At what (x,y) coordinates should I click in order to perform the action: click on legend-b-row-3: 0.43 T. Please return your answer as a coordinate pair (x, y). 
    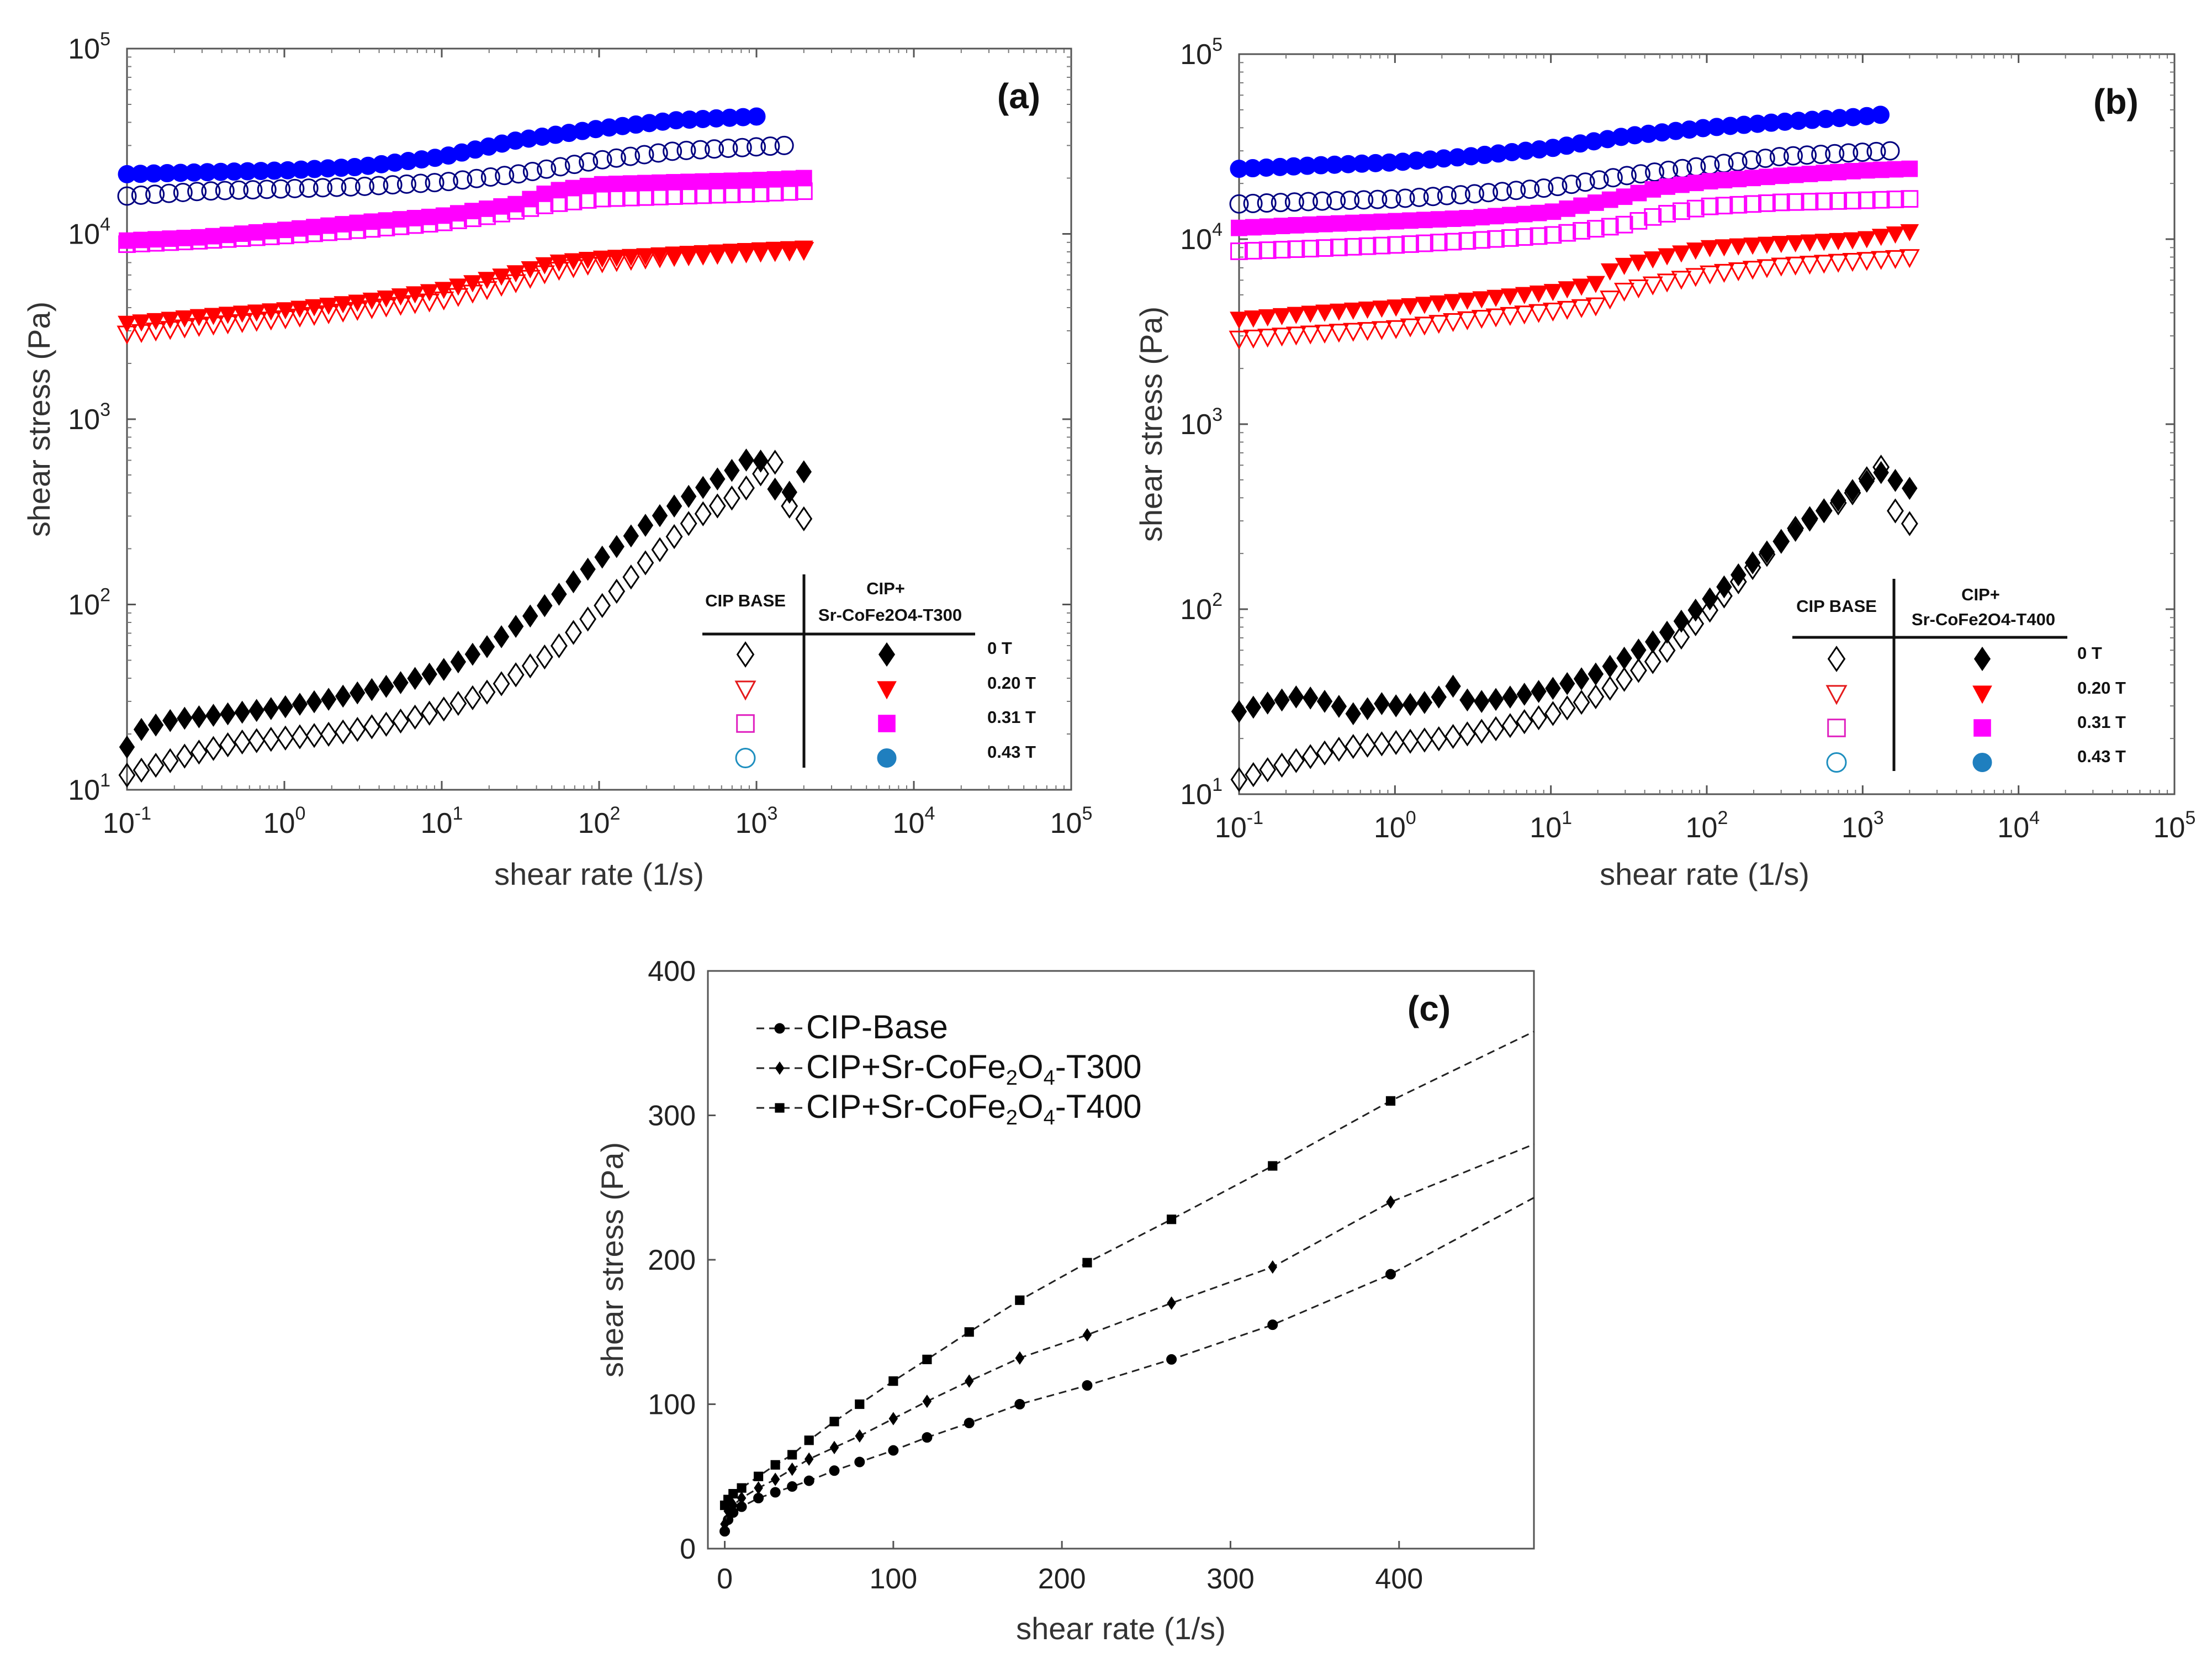
    Looking at the image, I should click on (2102, 756).